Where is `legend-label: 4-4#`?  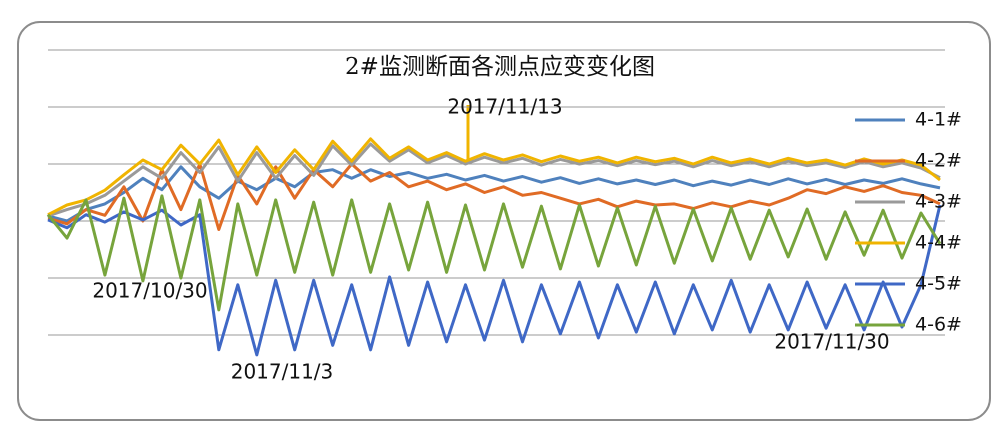 legend-label: 4-4# is located at coordinates (938, 243).